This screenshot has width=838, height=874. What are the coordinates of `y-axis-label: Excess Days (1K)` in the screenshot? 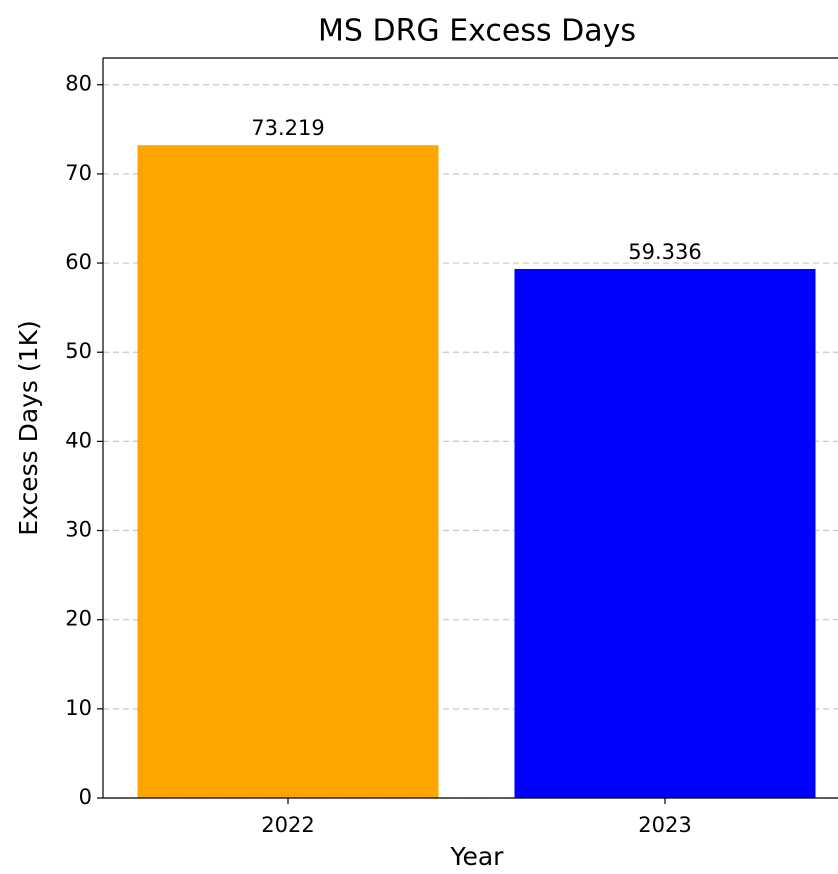 It's located at (28, 427).